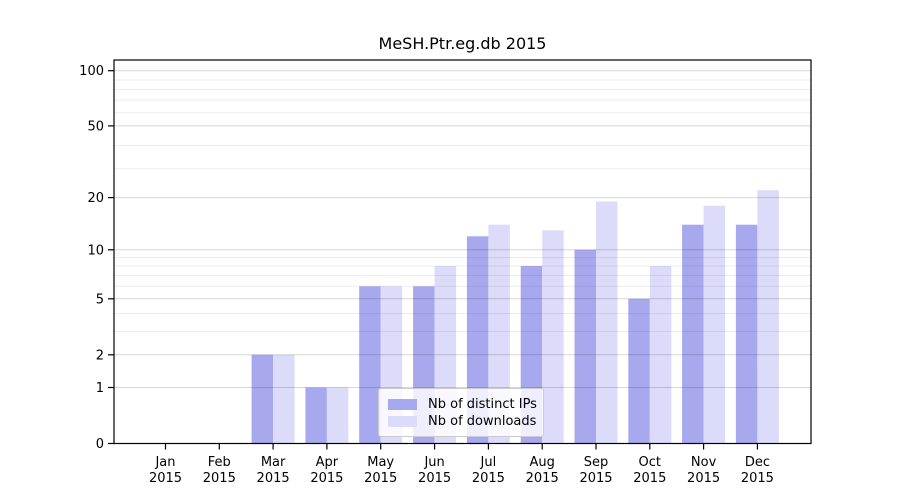 This screenshot has width=900, height=500. I want to click on x-tick-year-oct: 2015, so click(649, 478).